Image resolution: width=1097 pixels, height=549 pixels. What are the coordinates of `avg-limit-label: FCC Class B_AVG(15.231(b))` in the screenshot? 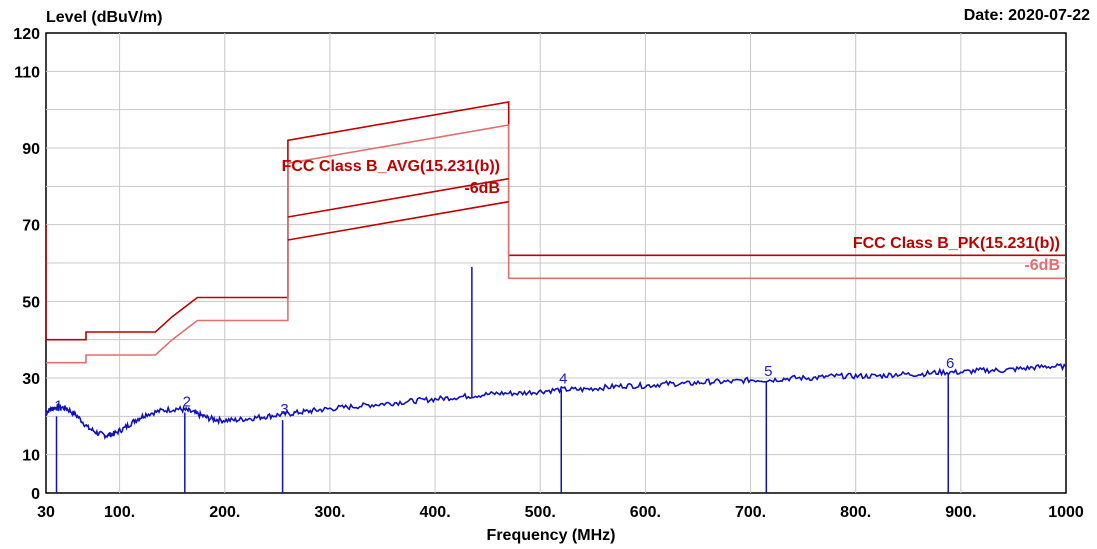 It's located at (391, 166).